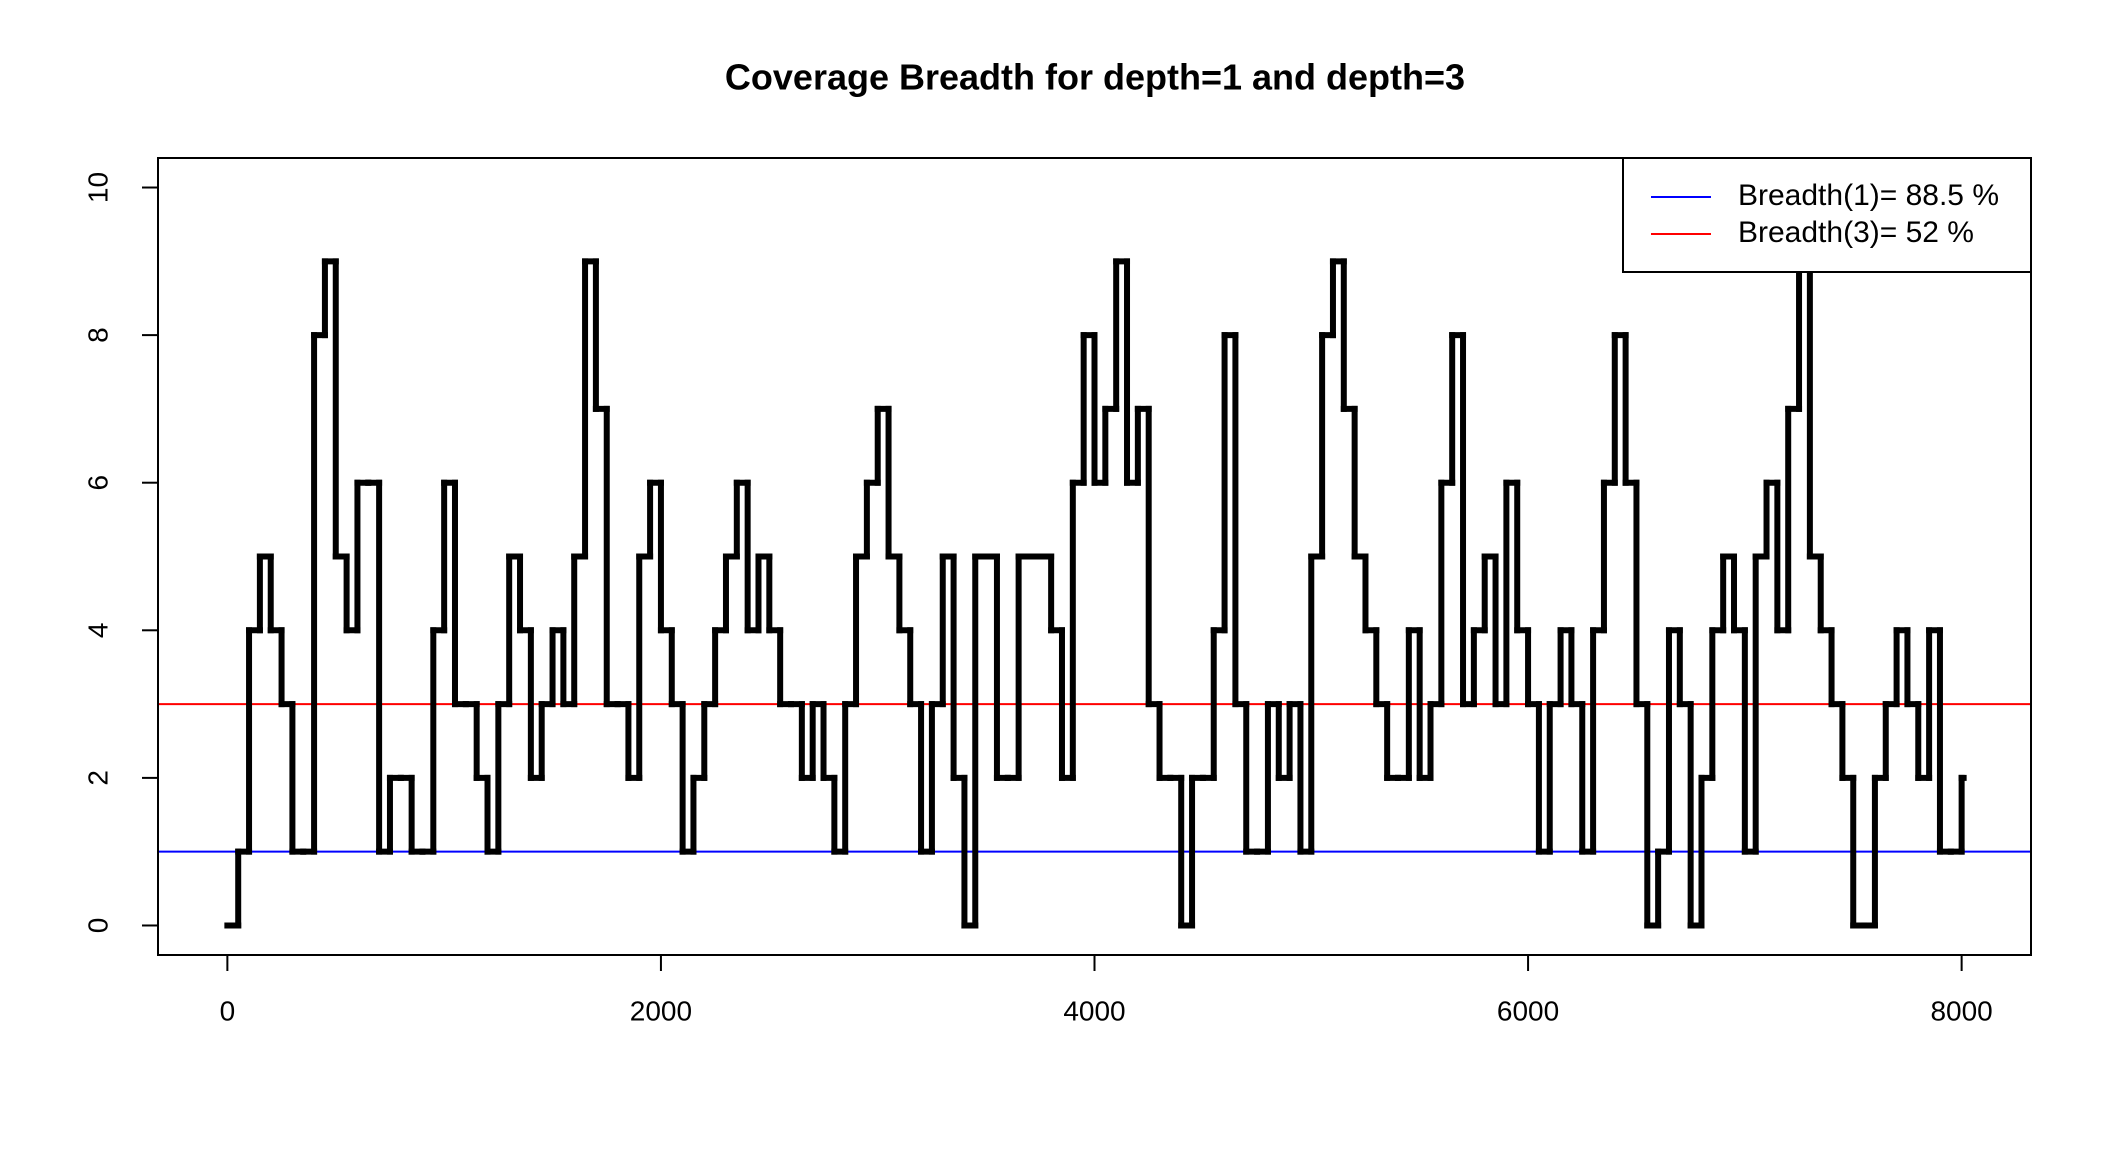 The image size is (2112, 1152). What do you see at coordinates (1827, 215) in the screenshot?
I see `legend-box` at bounding box center [1827, 215].